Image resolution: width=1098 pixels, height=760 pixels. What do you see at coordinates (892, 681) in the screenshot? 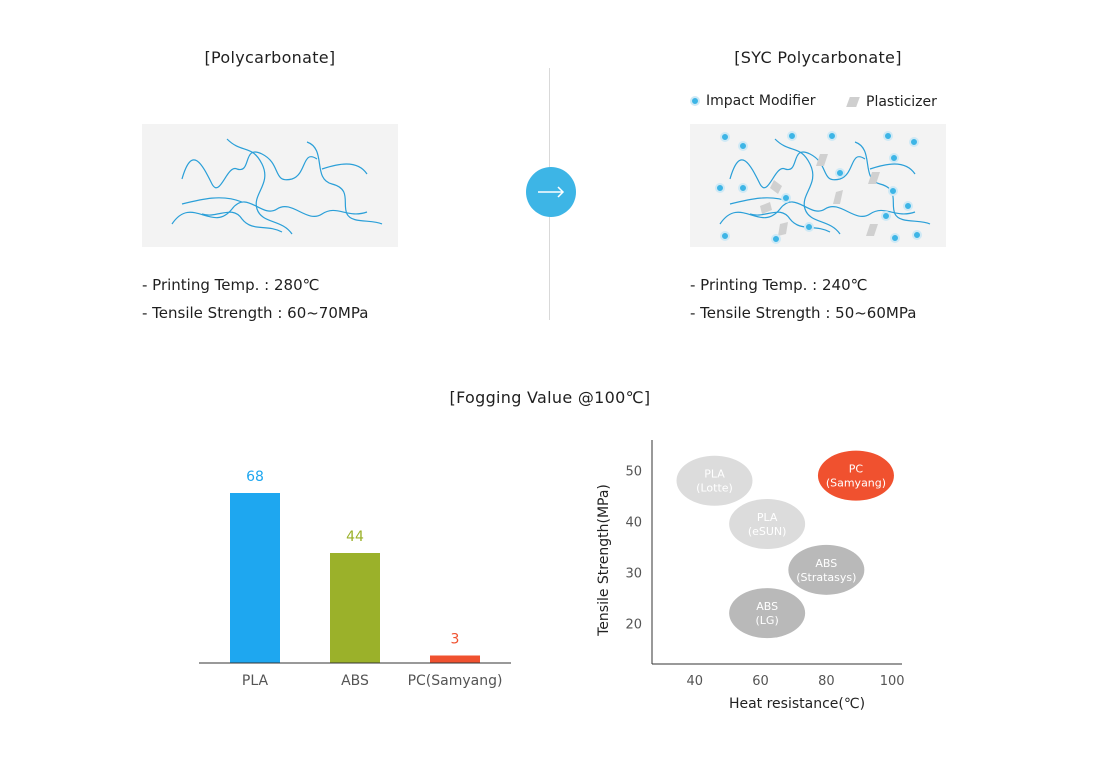
I see `x-tick-label: 100` at bounding box center [892, 681].